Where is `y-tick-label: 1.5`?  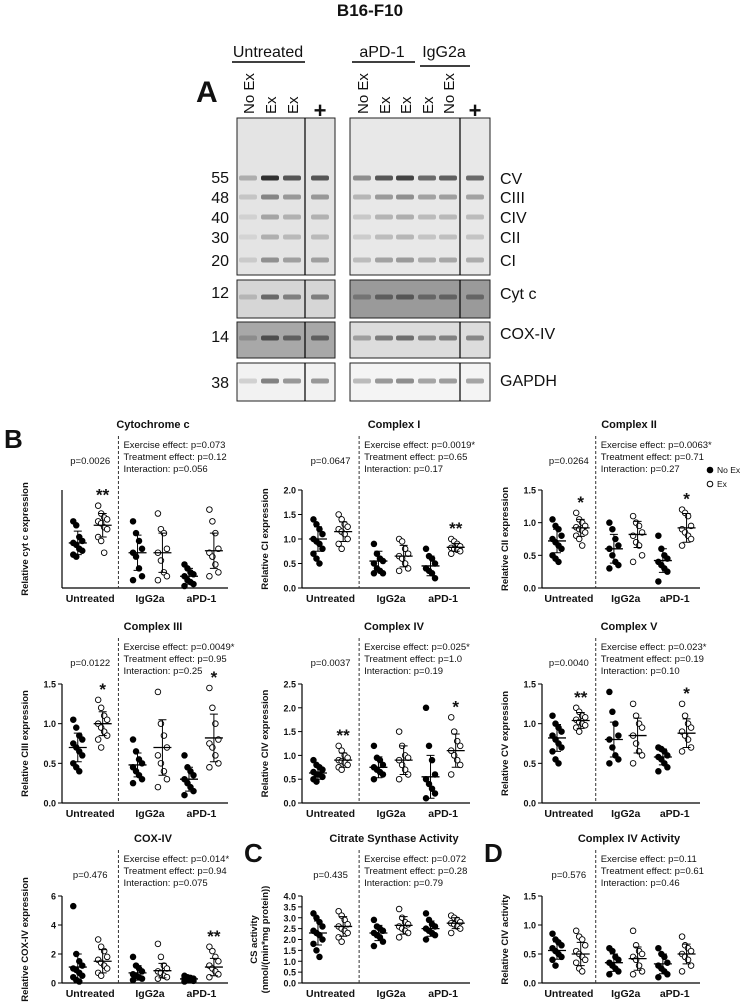
y-tick-label: 1.5 is located at coordinates (49, 685).